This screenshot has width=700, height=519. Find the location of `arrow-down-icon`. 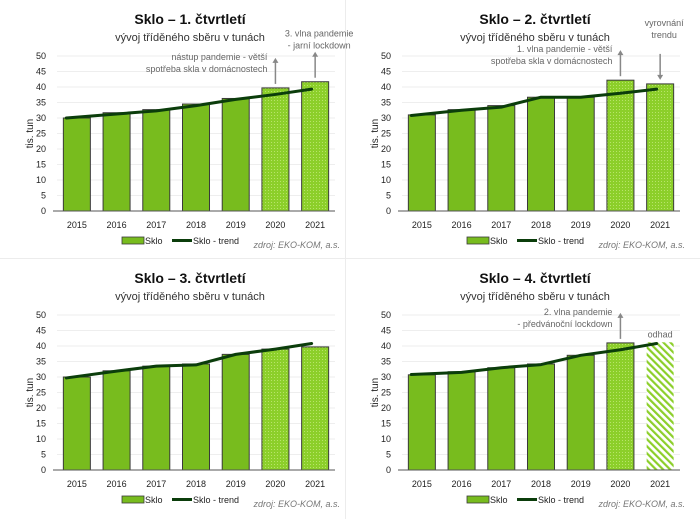

arrow-down-icon is located at coordinates (660, 77).